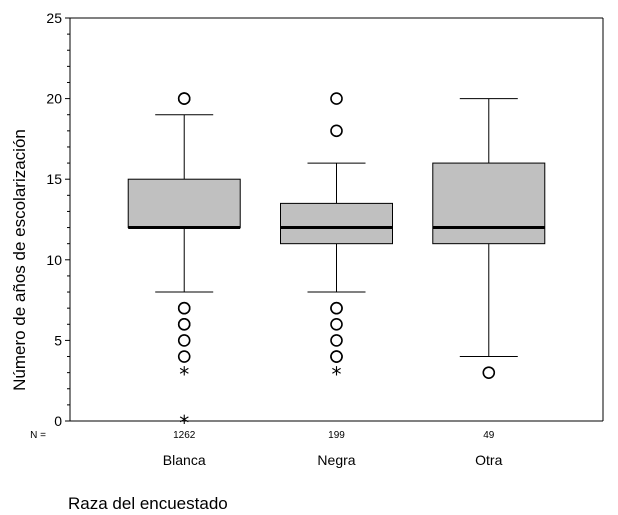 This screenshot has height=515, width=618. I want to click on n-prefix-label: N =, so click(38, 435).